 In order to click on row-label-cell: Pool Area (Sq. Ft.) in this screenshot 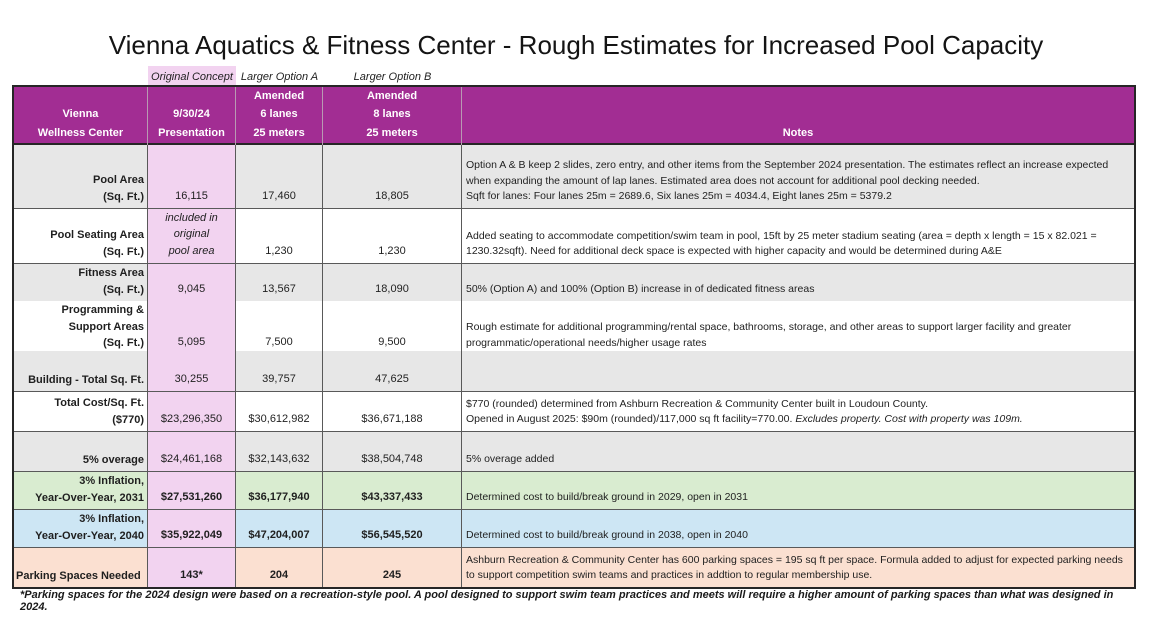, I will do `click(81, 177)`.